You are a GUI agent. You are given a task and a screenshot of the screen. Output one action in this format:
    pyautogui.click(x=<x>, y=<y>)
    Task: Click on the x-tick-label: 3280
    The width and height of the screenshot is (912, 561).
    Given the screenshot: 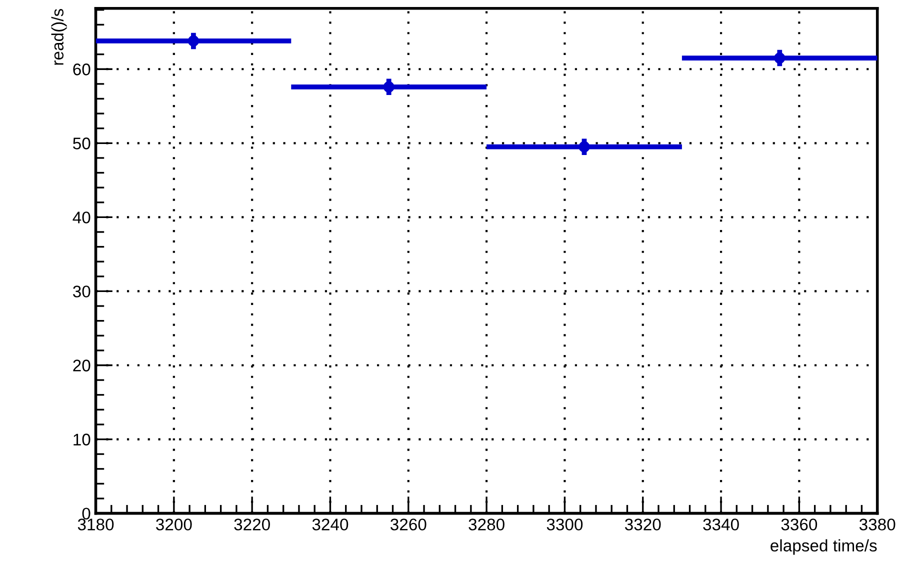 What is the action you would take?
    pyautogui.click(x=486, y=524)
    